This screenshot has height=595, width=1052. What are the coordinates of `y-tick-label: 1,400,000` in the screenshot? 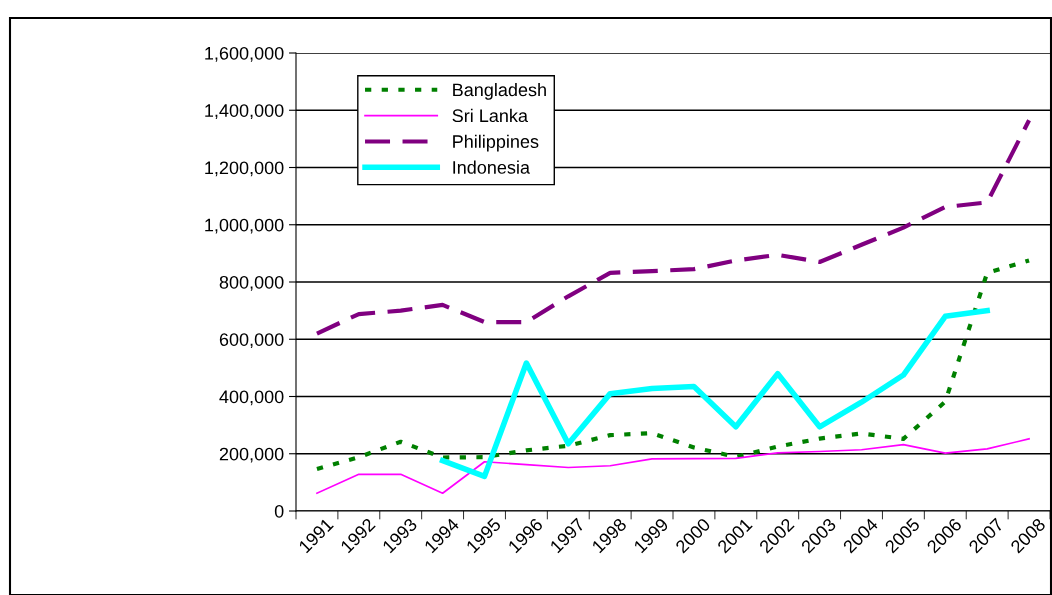 It's located at (244, 112).